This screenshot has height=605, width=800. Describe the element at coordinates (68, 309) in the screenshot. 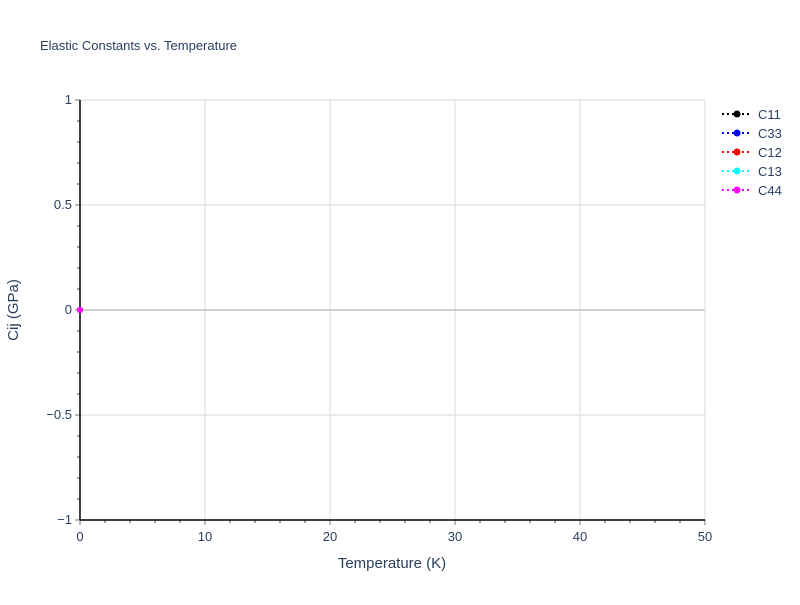

I see `y-tick-label: 0` at that location.